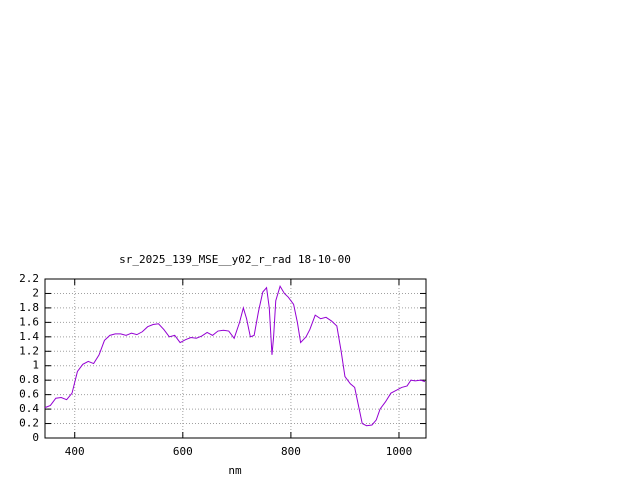 Image resolution: width=640 pixels, height=480 pixels. Describe the element at coordinates (235, 470) in the screenshot. I see `x-axis-label: nm` at that location.